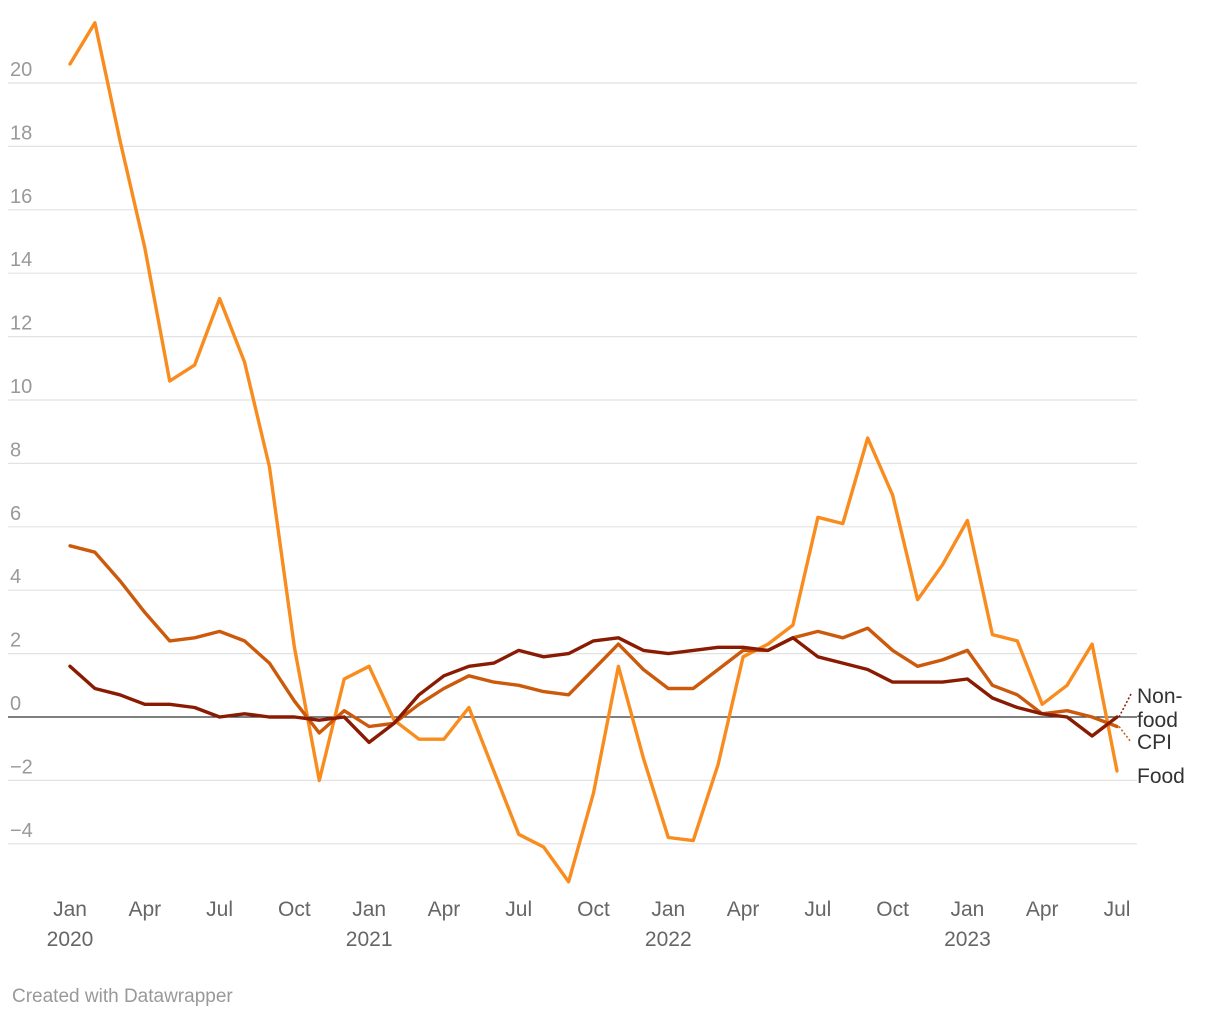 The height and width of the screenshot is (1020, 1220). I want to click on label-connector-cpi, so click(1125, 734).